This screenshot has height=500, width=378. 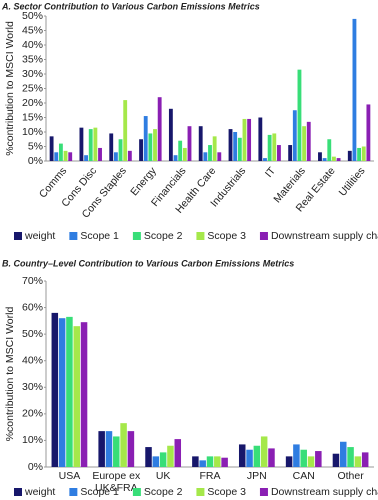 What do you see at coordinates (35, 467) in the screenshot?
I see `y-tick-label: 0%` at bounding box center [35, 467].